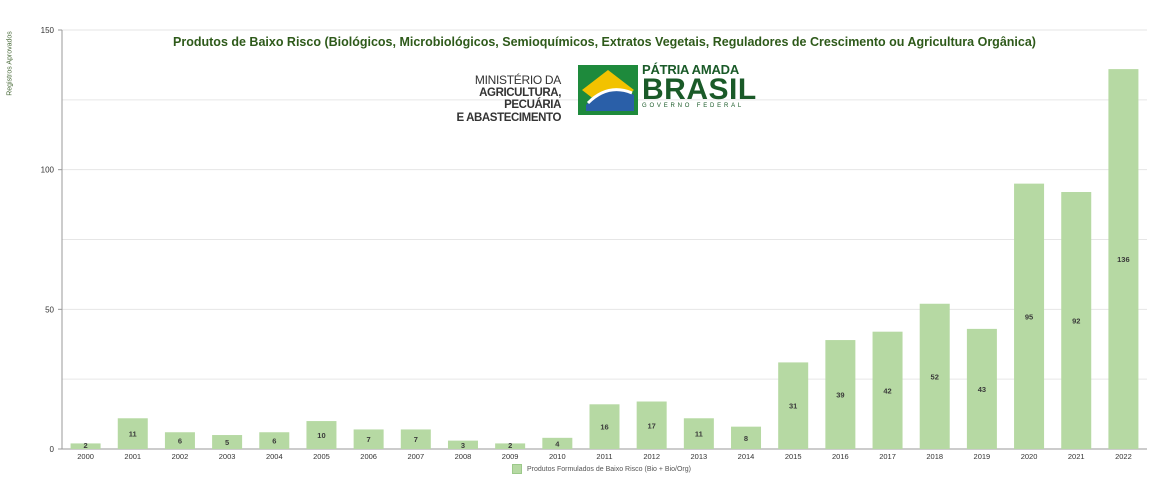 The height and width of the screenshot is (482, 1150). What do you see at coordinates (49, 309) in the screenshot?
I see `y-tick-label: 50` at bounding box center [49, 309].